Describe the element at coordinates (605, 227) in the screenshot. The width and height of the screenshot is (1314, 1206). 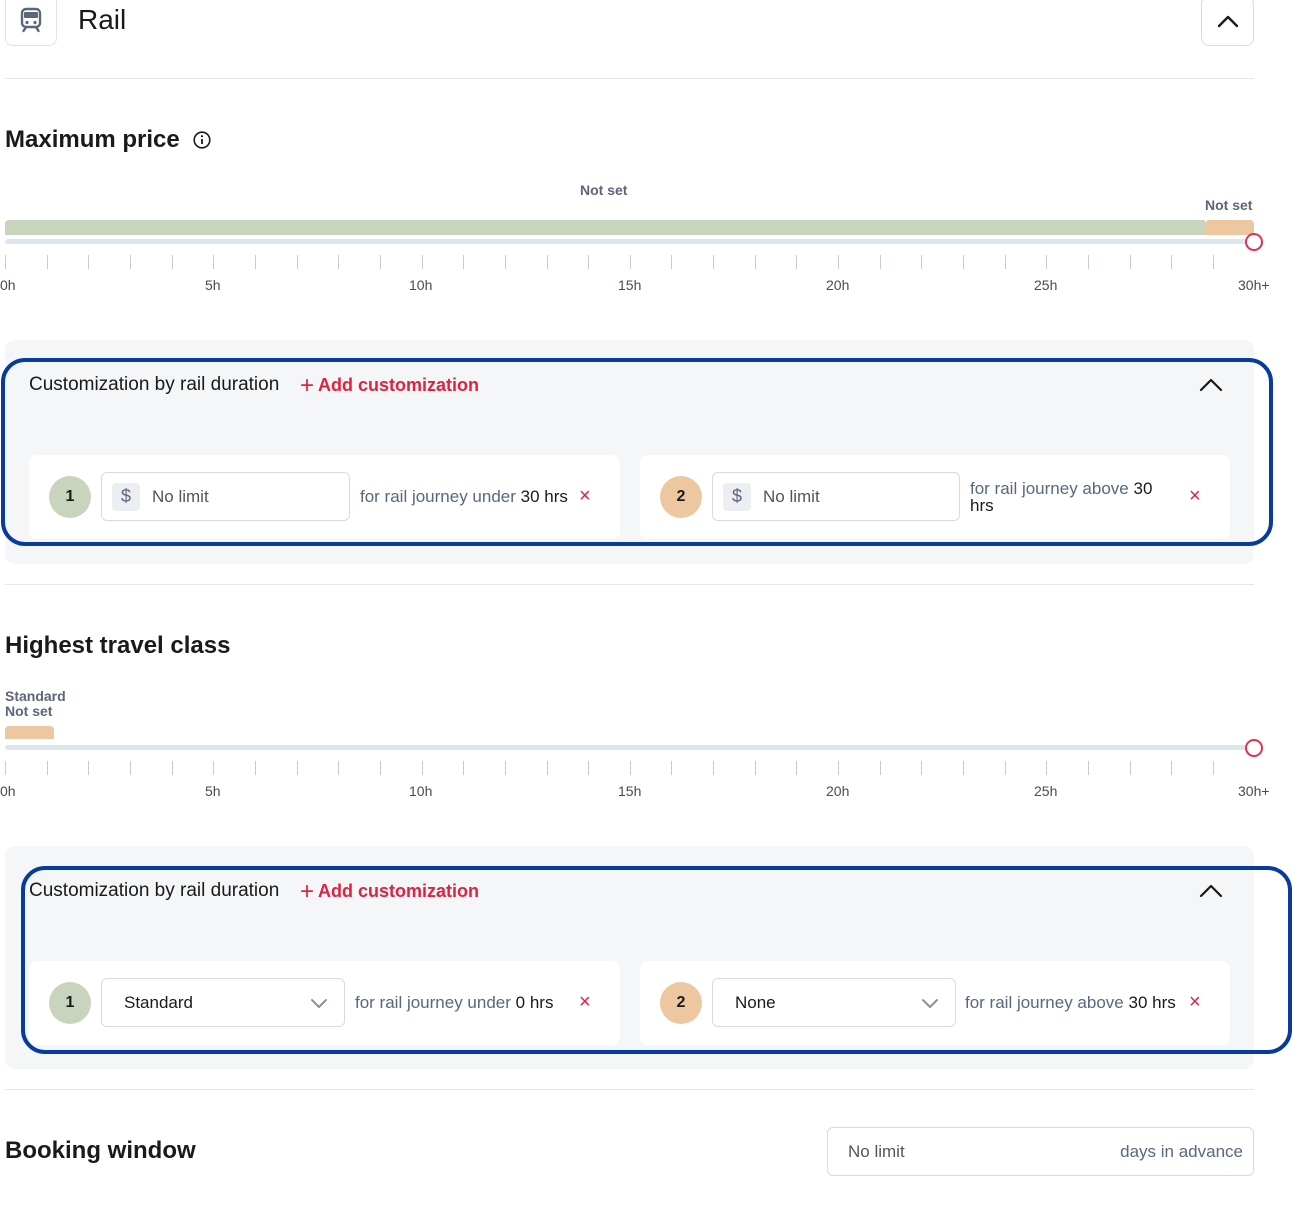
I see `price-segment-green` at that location.